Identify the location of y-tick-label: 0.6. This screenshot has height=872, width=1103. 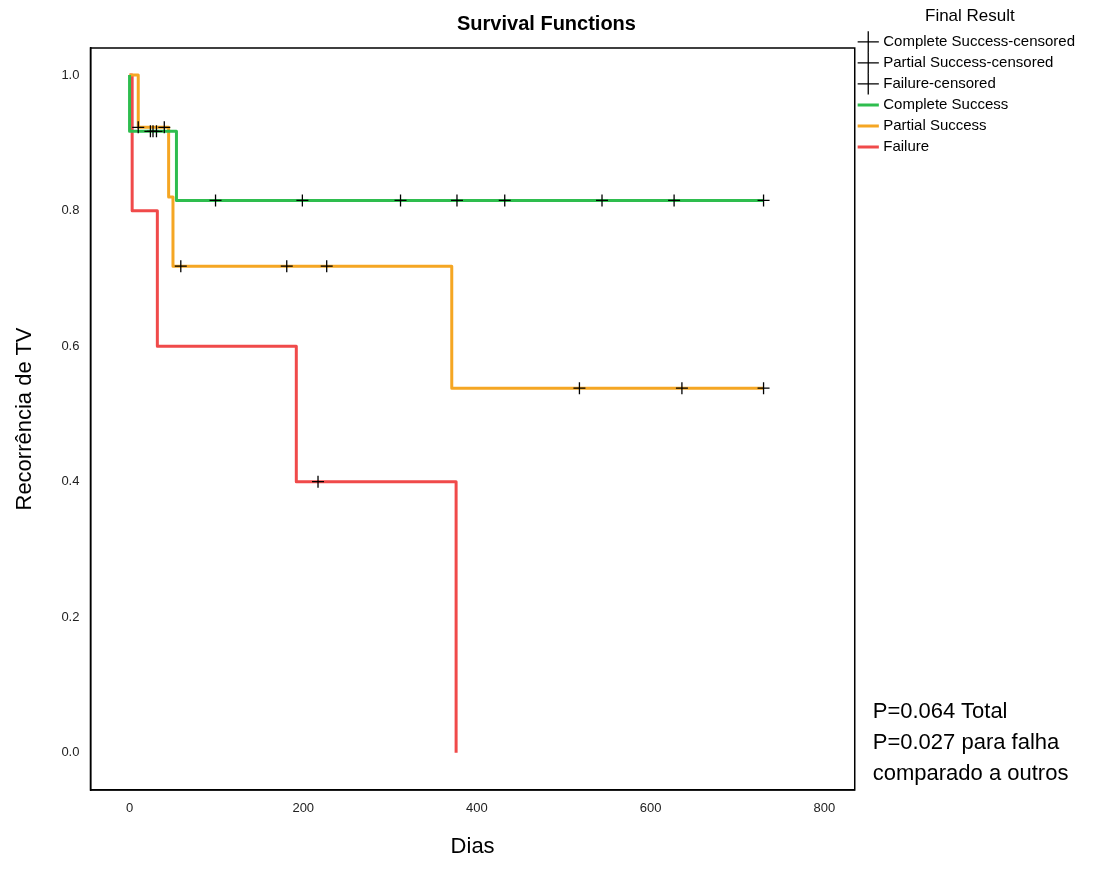
(70, 345).